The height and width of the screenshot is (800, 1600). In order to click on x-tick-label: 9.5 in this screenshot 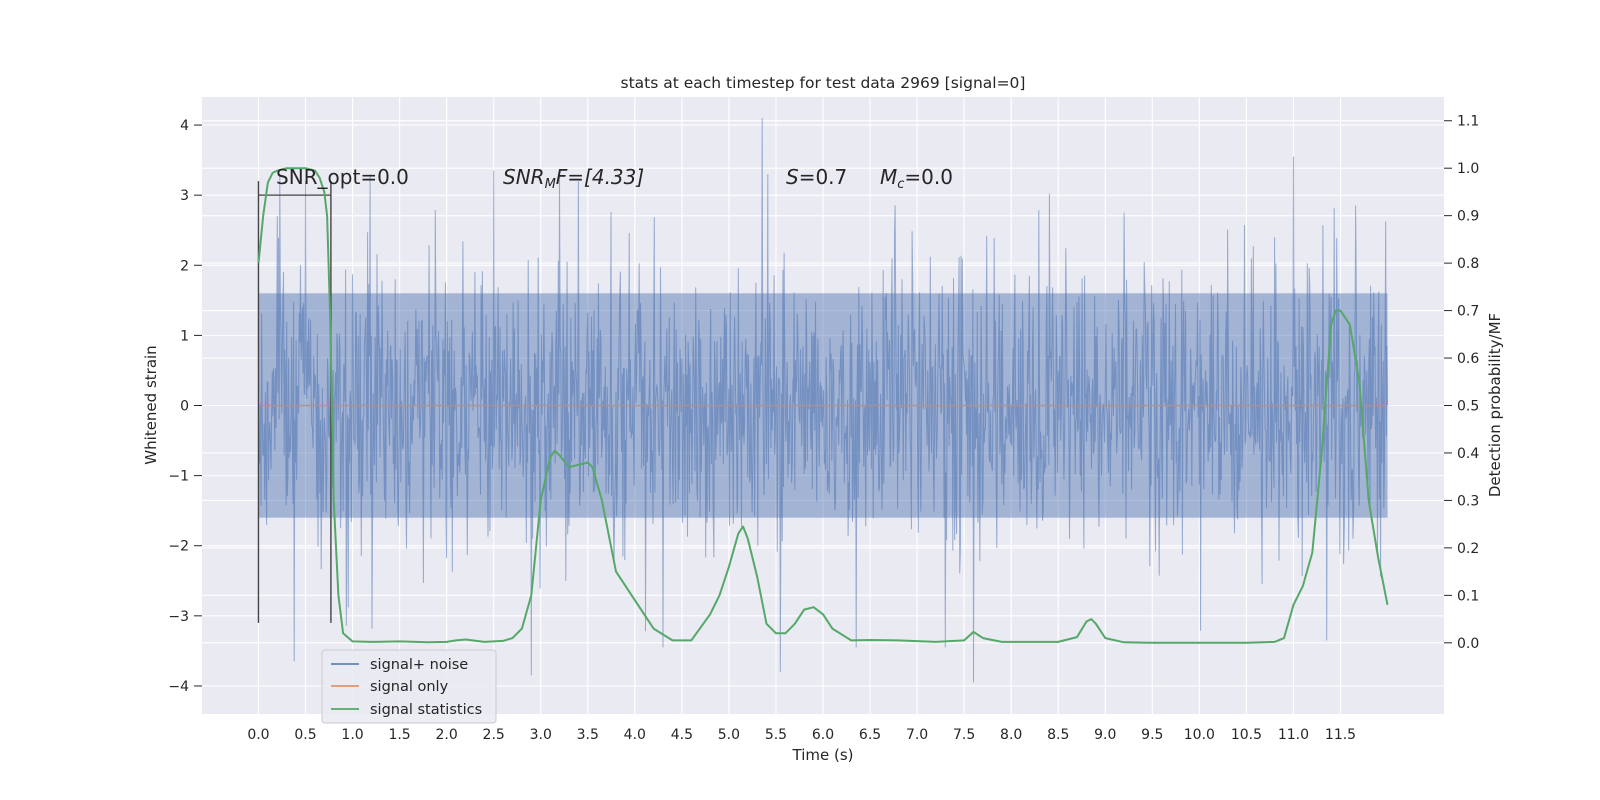, I will do `click(1152, 735)`.